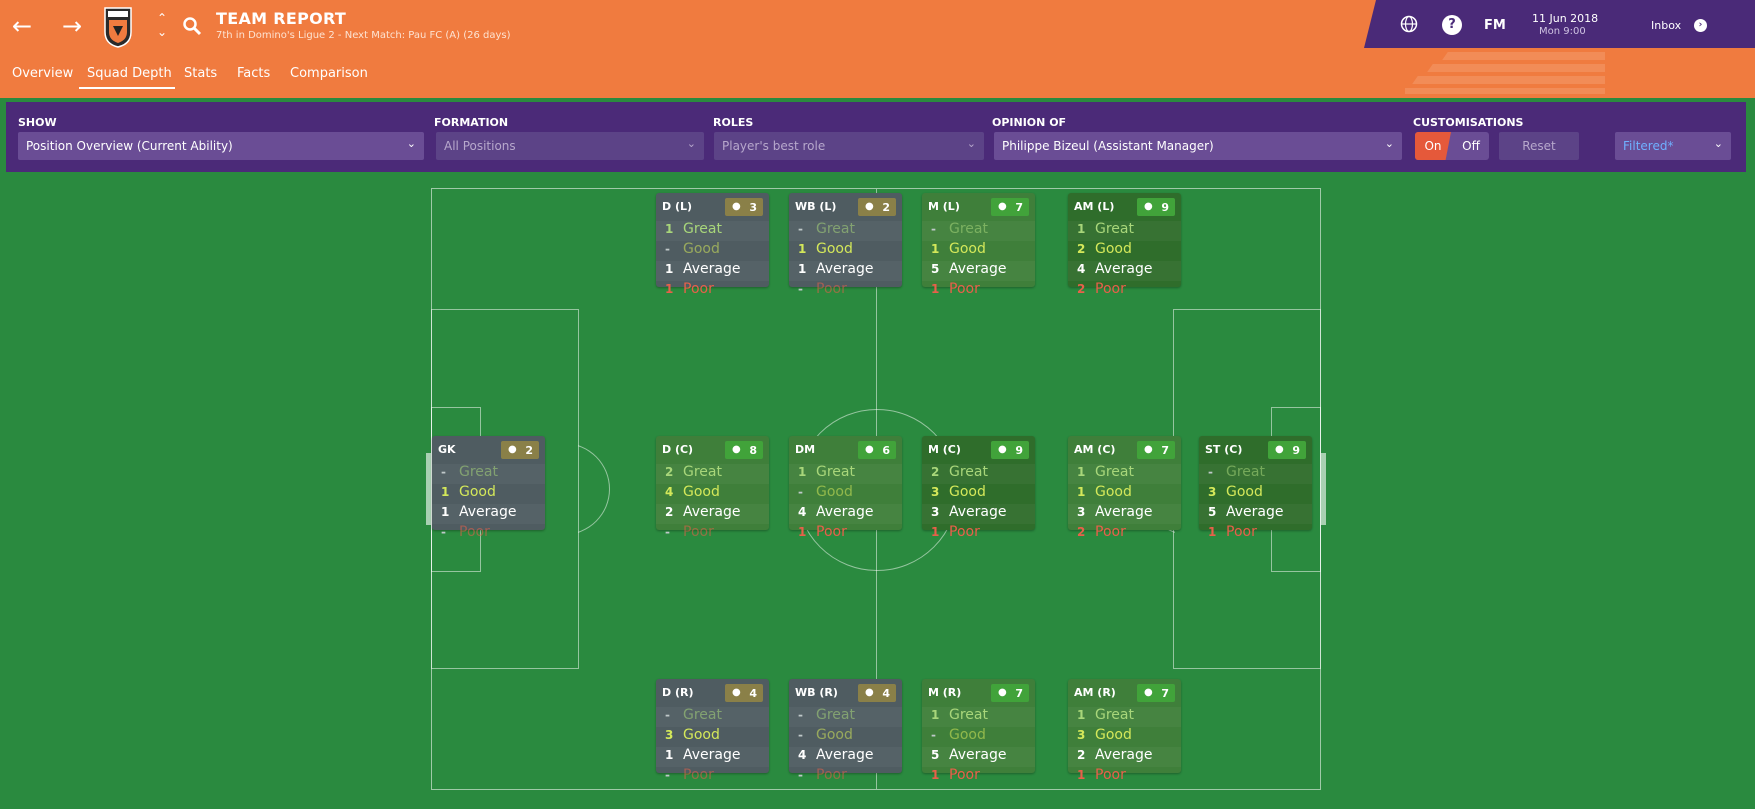 This screenshot has width=1755, height=809. What do you see at coordinates (1433, 146) in the screenshot?
I see `toggle-on: On` at bounding box center [1433, 146].